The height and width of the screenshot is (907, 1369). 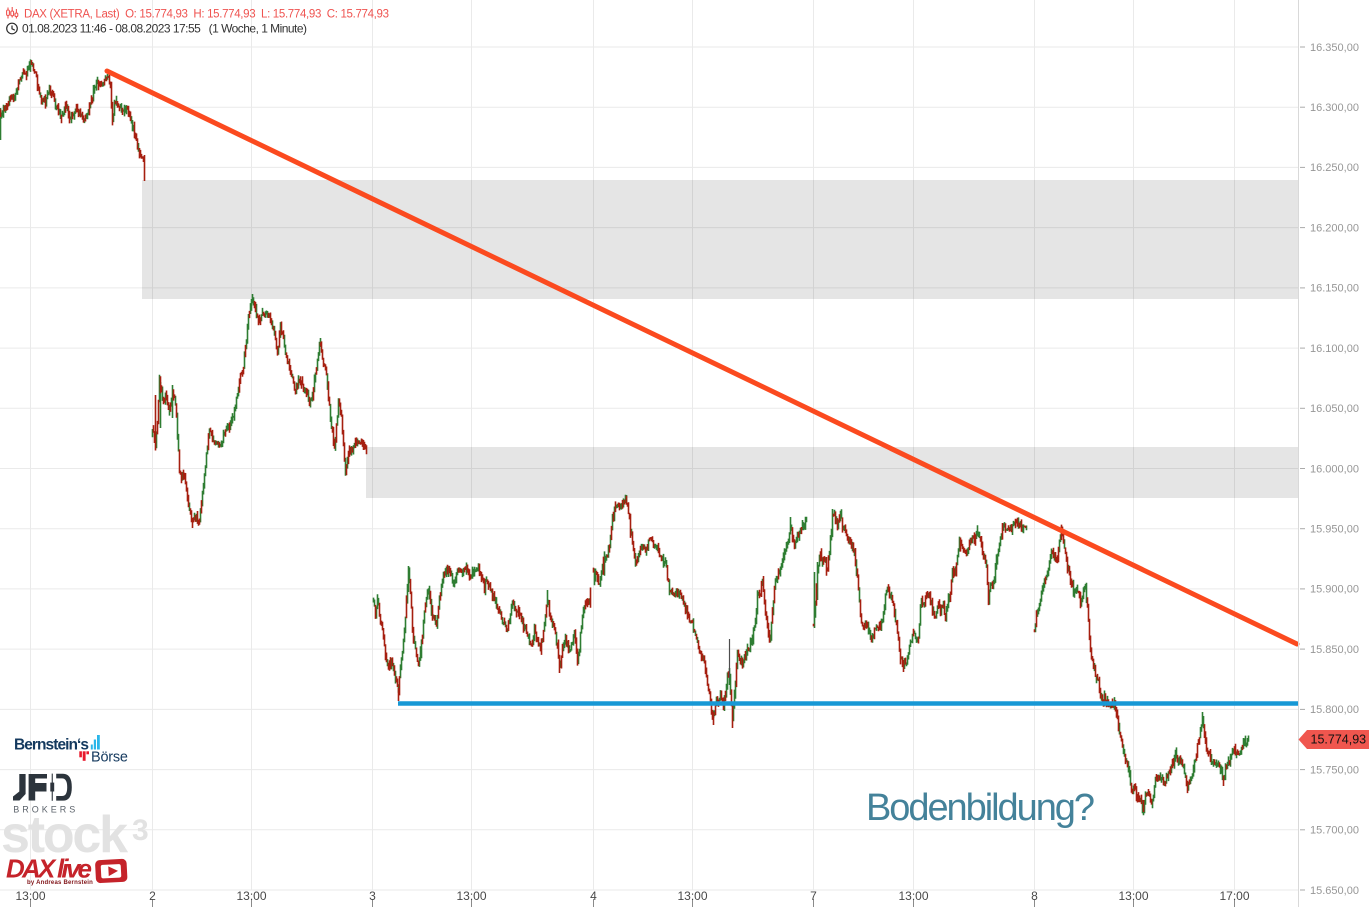 I want to click on svg-text: 16.000,00, so click(x=1334, y=469).